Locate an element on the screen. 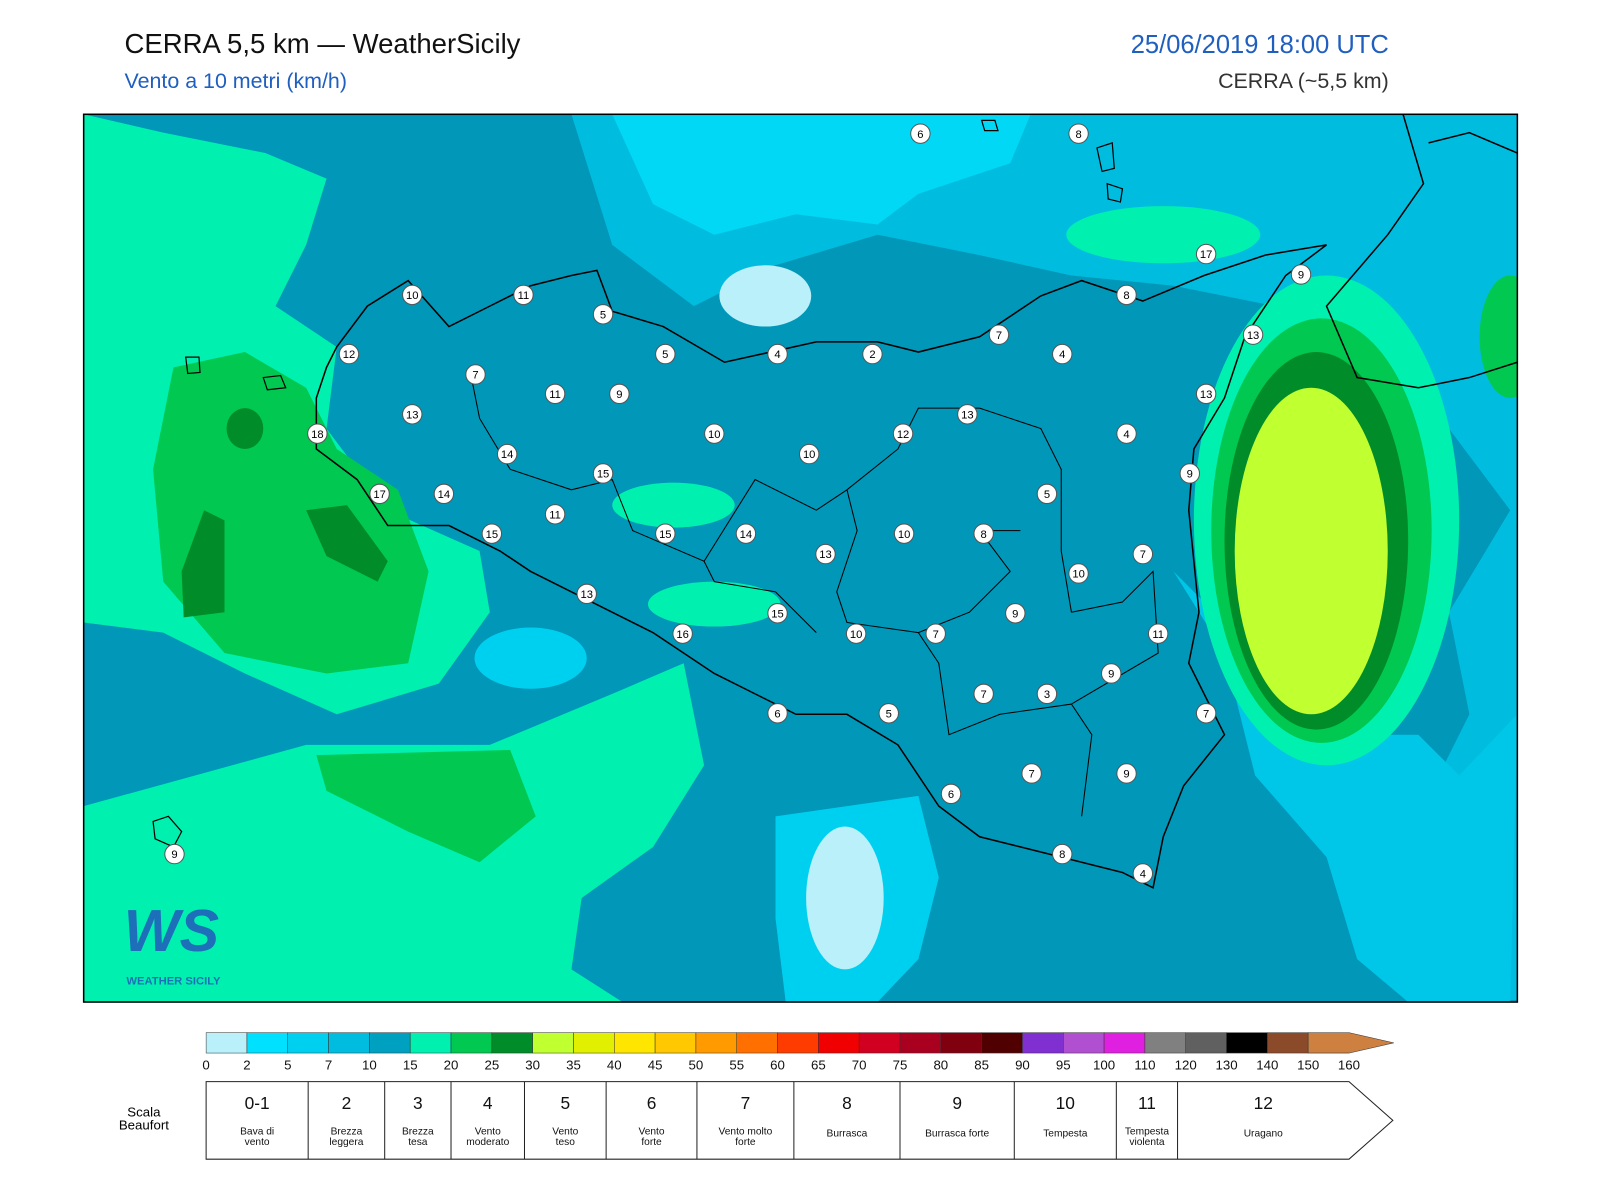  colorbar-tick-label: 80 is located at coordinates (940, 1064).